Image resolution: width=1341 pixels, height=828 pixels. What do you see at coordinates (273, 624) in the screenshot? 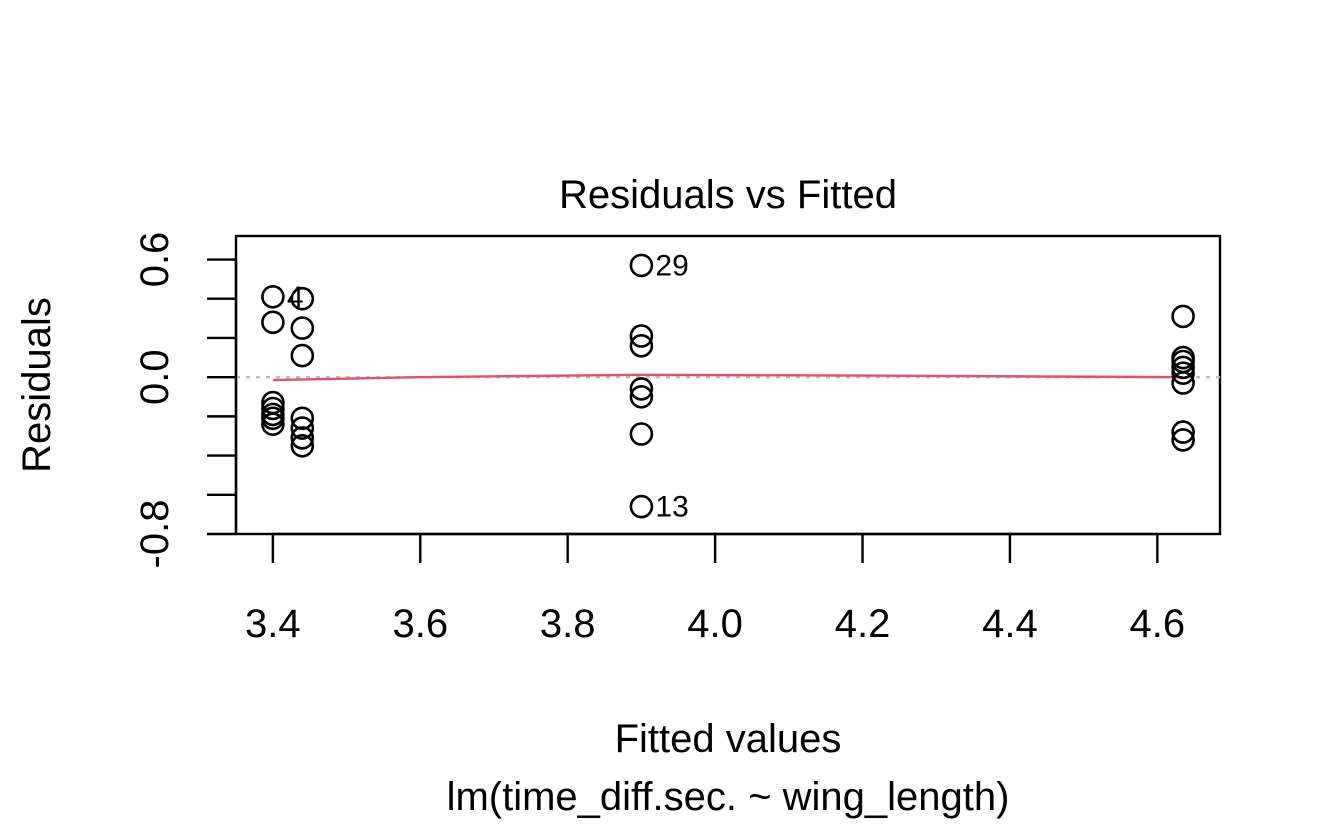
I see `x-tick-label: 3.4` at bounding box center [273, 624].